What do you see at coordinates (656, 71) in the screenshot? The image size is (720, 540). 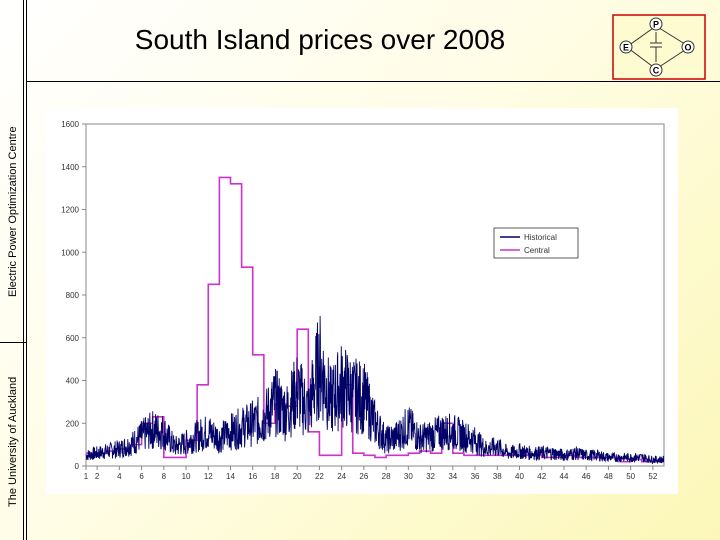 I see `logo-letter-c: C` at bounding box center [656, 71].